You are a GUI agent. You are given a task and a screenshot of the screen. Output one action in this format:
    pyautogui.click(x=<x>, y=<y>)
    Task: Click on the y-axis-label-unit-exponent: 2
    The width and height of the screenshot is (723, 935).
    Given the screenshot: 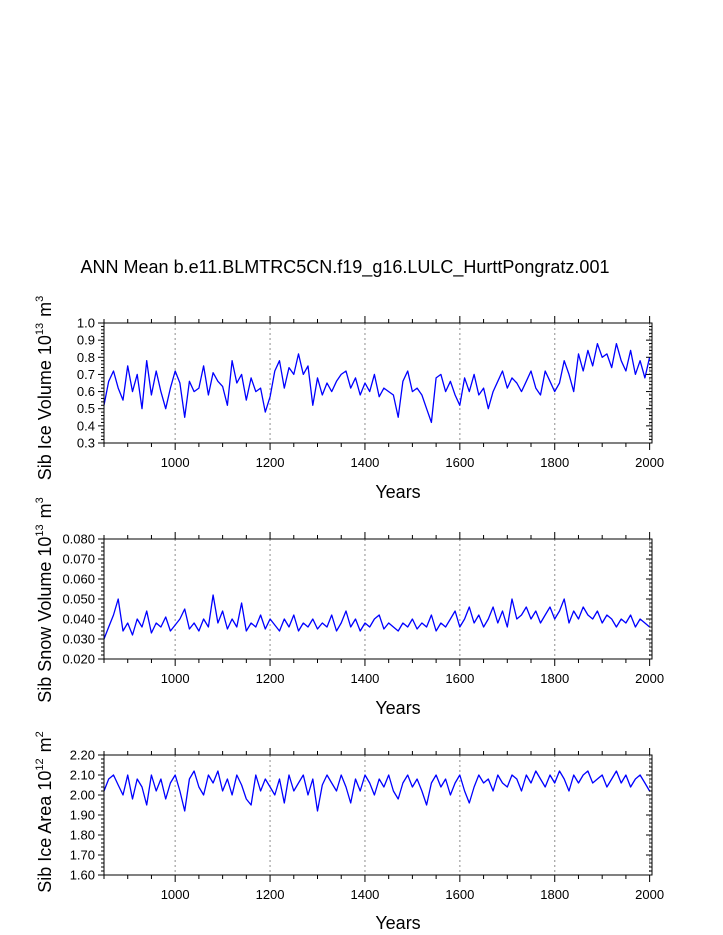 What is the action you would take?
    pyautogui.click(x=40, y=734)
    